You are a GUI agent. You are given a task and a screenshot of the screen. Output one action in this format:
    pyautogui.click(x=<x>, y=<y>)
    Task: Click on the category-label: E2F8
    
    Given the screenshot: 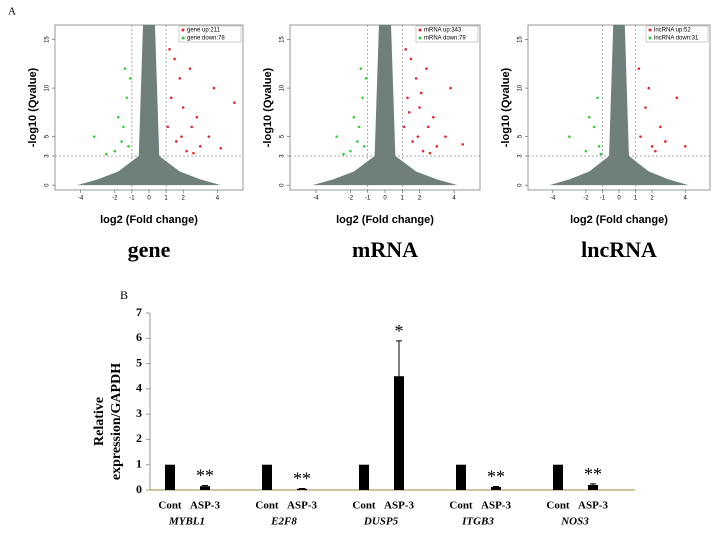 What is the action you would take?
    pyautogui.click(x=283, y=522)
    